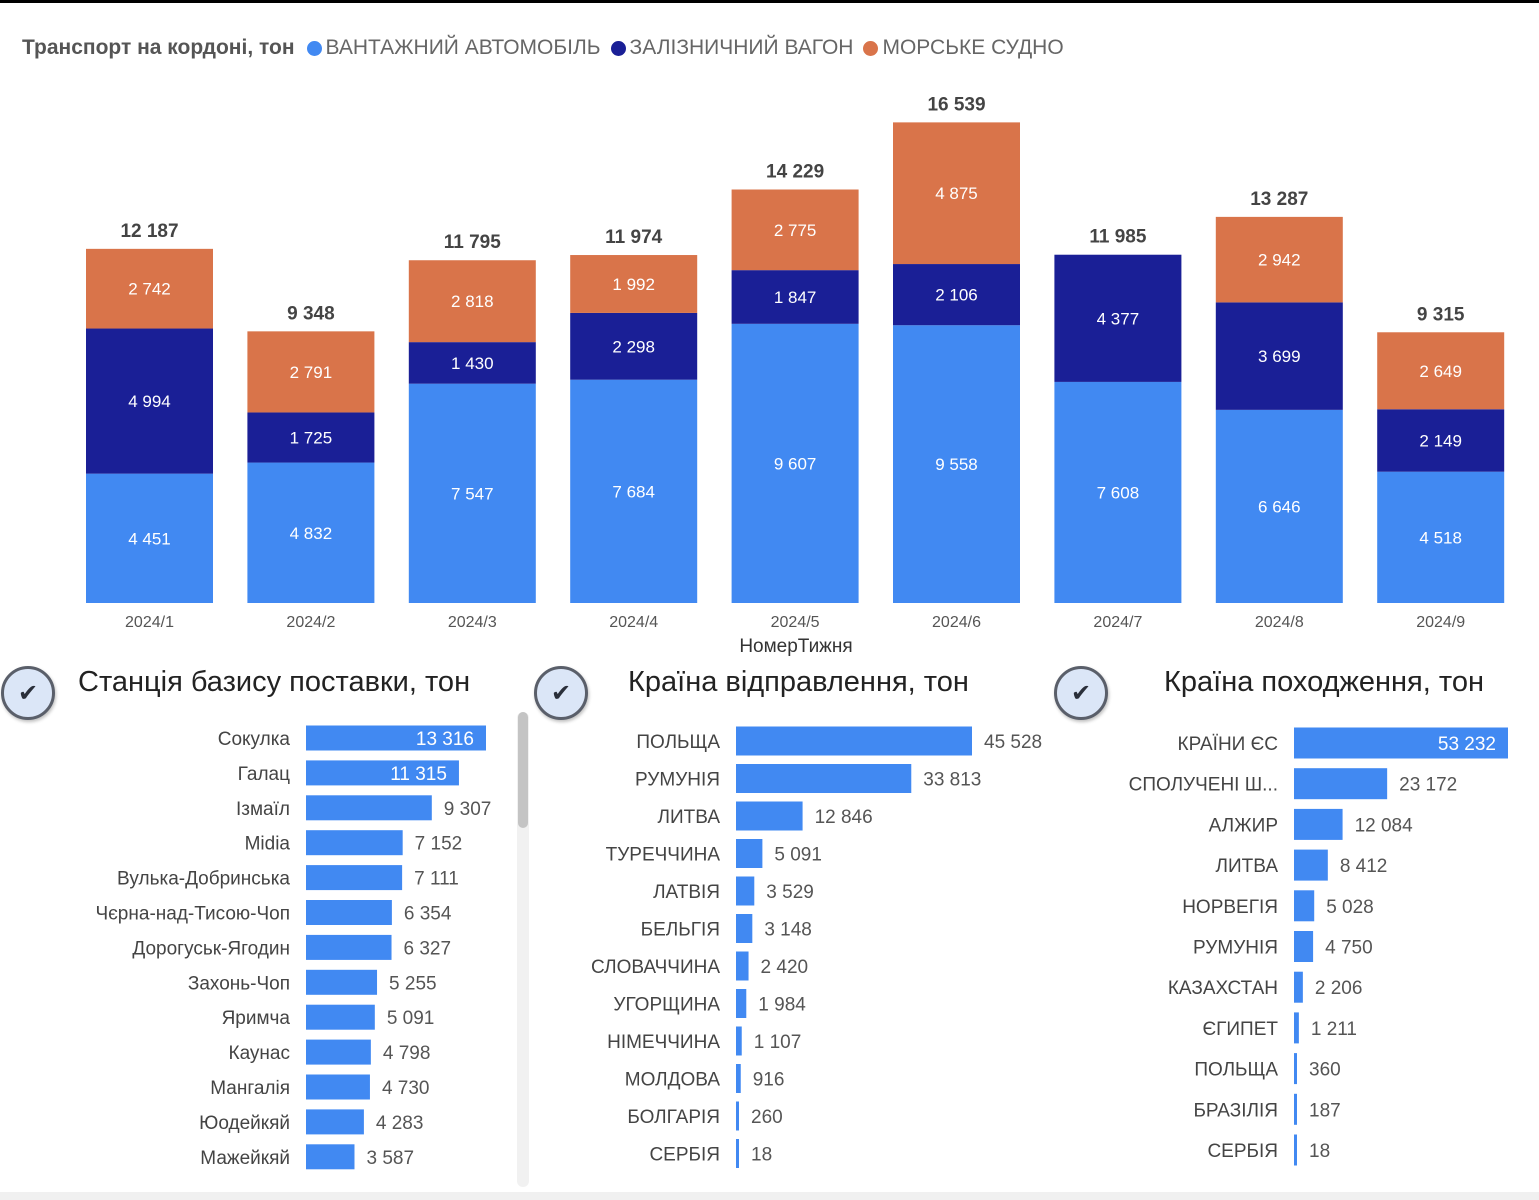 Image resolution: width=1539 pixels, height=1200 pixels. I want to click on bar-segment-label: 4 875, so click(956, 193).